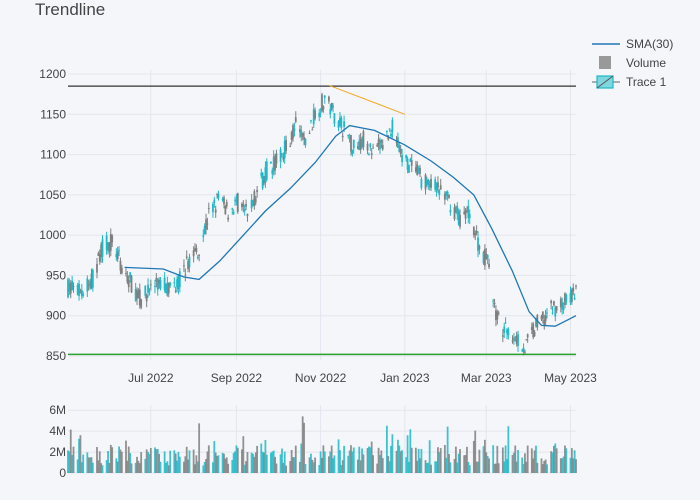 Image resolution: width=700 pixels, height=500 pixels. Describe the element at coordinates (151, 378) in the screenshot. I see `date-tick-label: Jul 2022` at that location.